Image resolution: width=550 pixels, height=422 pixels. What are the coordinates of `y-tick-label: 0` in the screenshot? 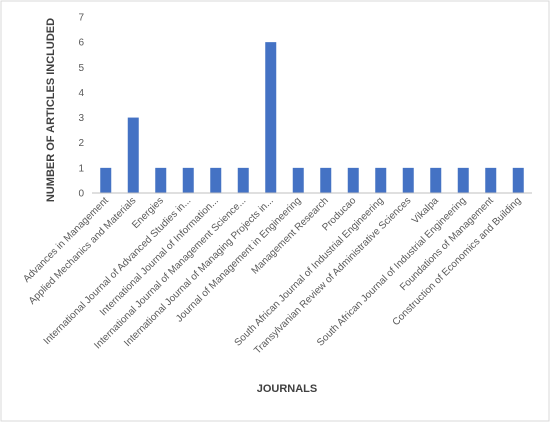 It's located at (81, 194).